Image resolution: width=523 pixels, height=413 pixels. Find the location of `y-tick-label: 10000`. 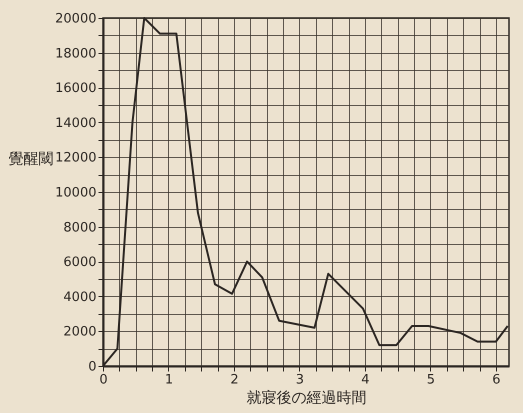

y-tick-label: 10000 is located at coordinates (75, 193).